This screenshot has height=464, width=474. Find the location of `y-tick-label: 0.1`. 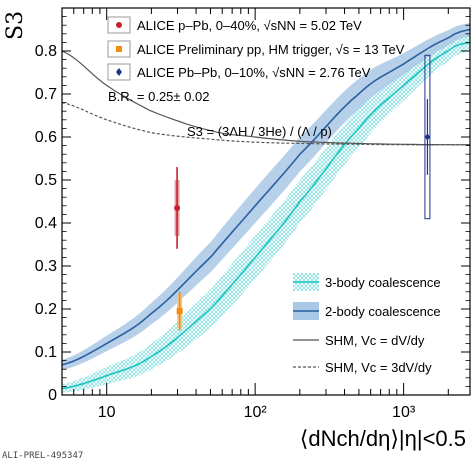

y-tick-label: 0.1 is located at coordinates (46, 352).